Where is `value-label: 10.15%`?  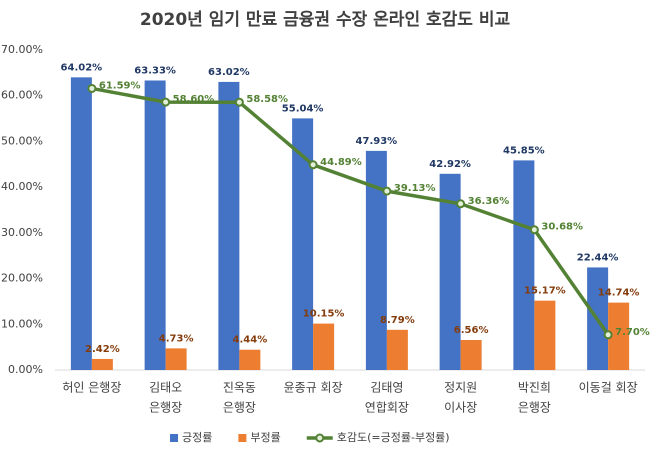
value-label: 10.15% is located at coordinates (324, 314).